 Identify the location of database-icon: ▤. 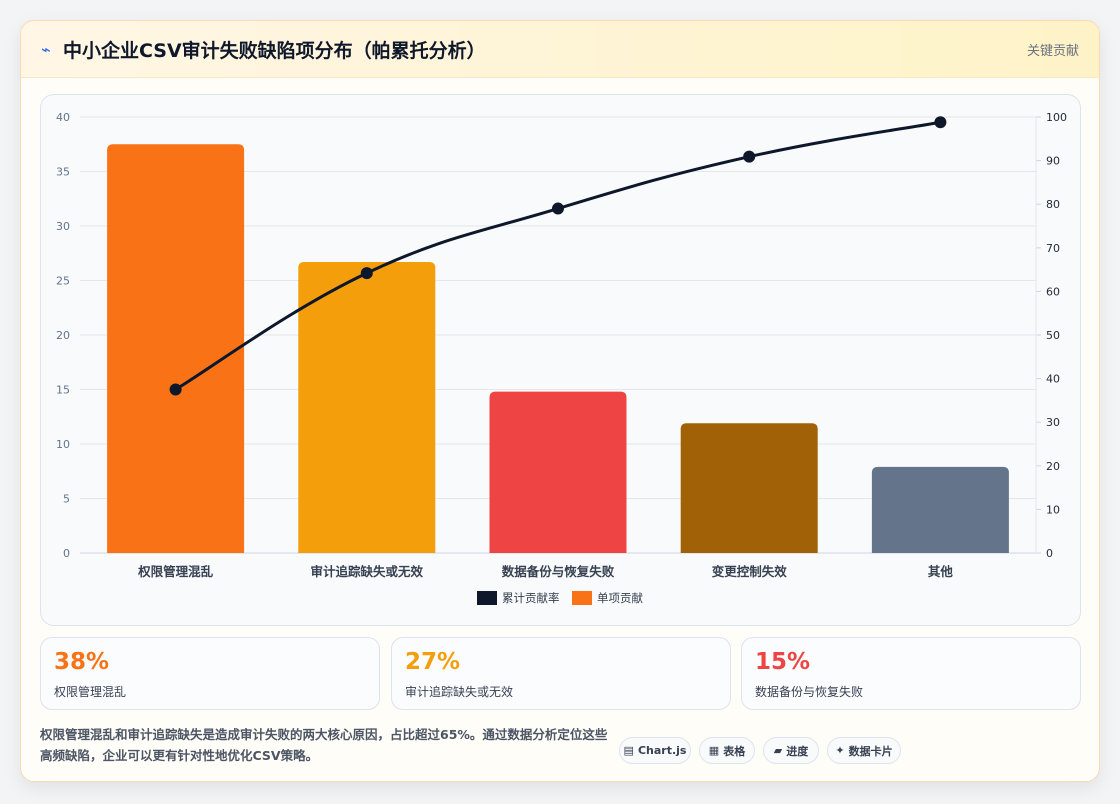
(628, 750).